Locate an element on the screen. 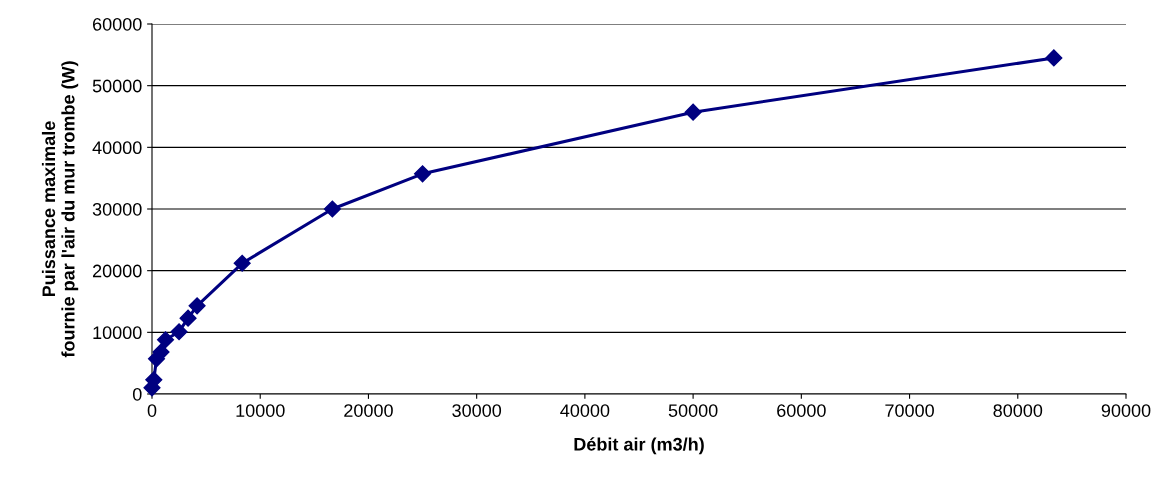 This screenshot has height=479, width=1157. x-tick-label: 30000 is located at coordinates (477, 410).